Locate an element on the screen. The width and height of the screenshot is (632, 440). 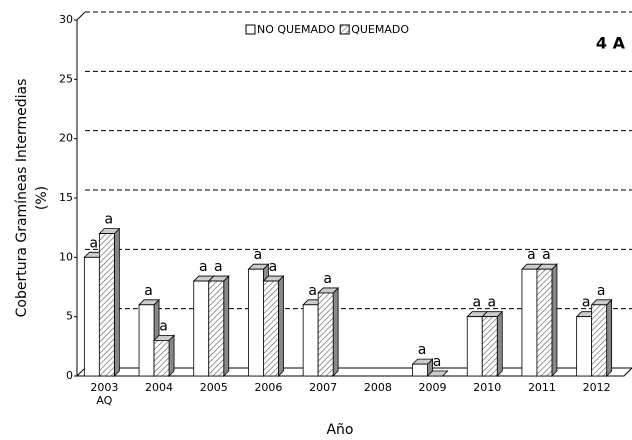
y-tick-label: 5 is located at coordinates (69, 316).